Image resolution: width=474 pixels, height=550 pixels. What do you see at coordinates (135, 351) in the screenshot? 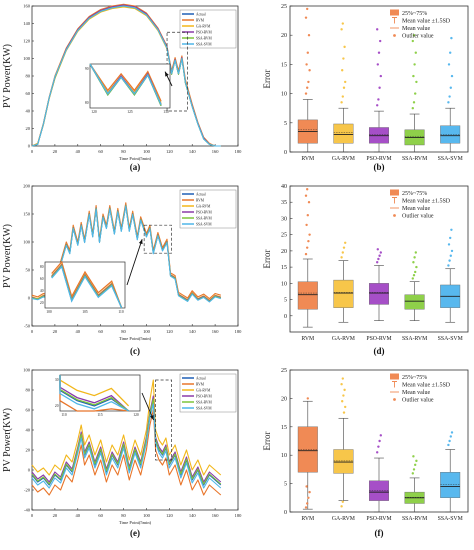
I see `panel-label: (c)` at bounding box center [135, 351].